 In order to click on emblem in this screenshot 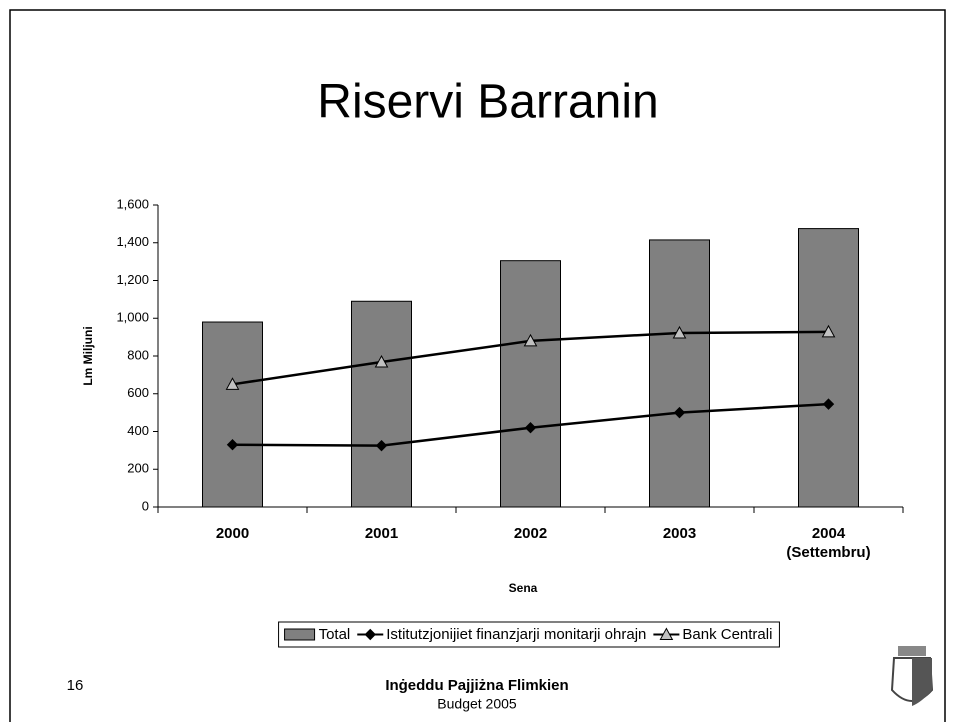, I will do `click(912, 676)`.